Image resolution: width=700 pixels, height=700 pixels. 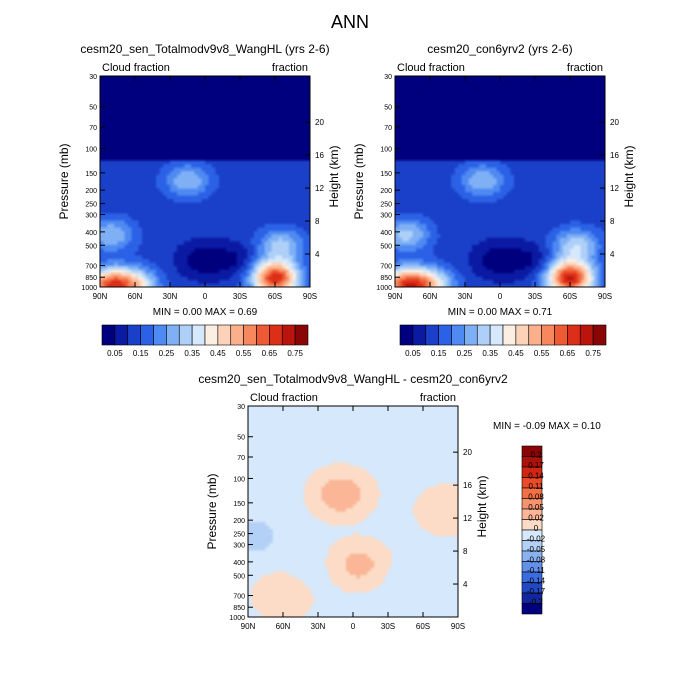 I want to click on colorbar-label: -0.02, so click(x=536, y=538).